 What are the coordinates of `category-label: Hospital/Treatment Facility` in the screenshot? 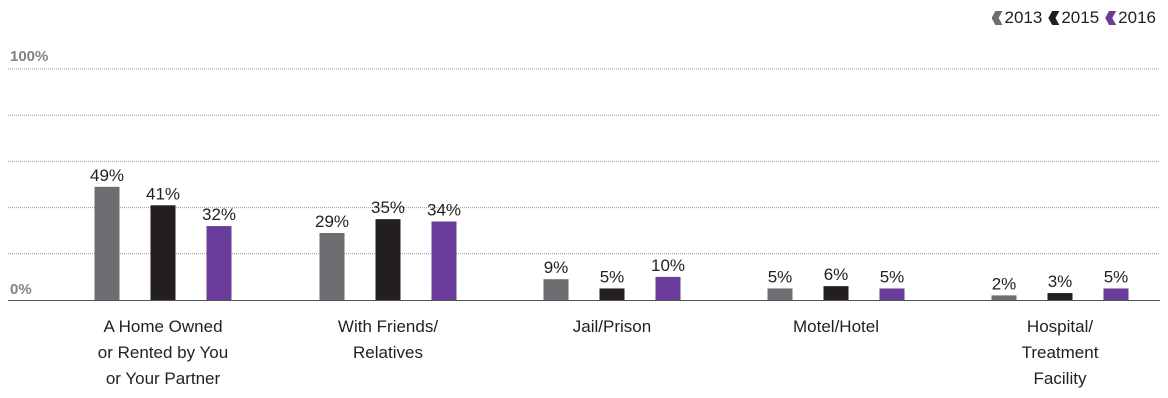 It's located at (1060, 352).